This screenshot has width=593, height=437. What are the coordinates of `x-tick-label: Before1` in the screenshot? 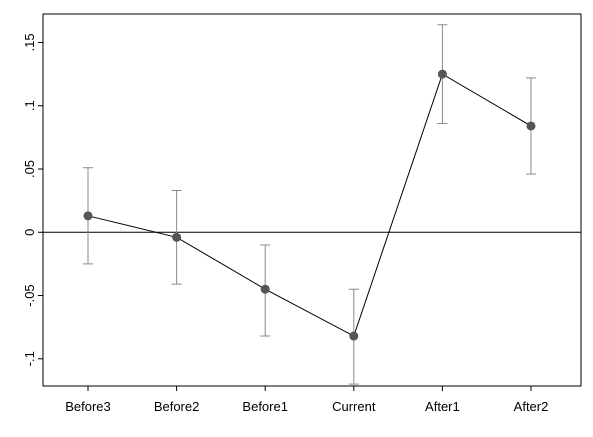 It's located at (265, 406).